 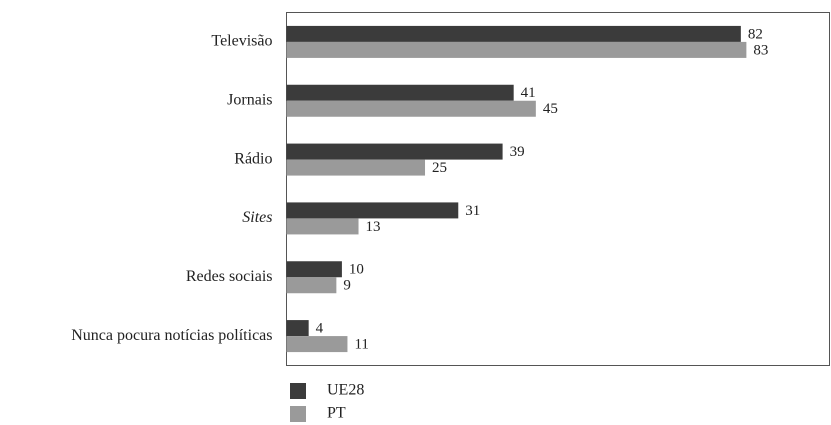 I want to click on y-tick-label: Rádio, so click(x=253, y=158).